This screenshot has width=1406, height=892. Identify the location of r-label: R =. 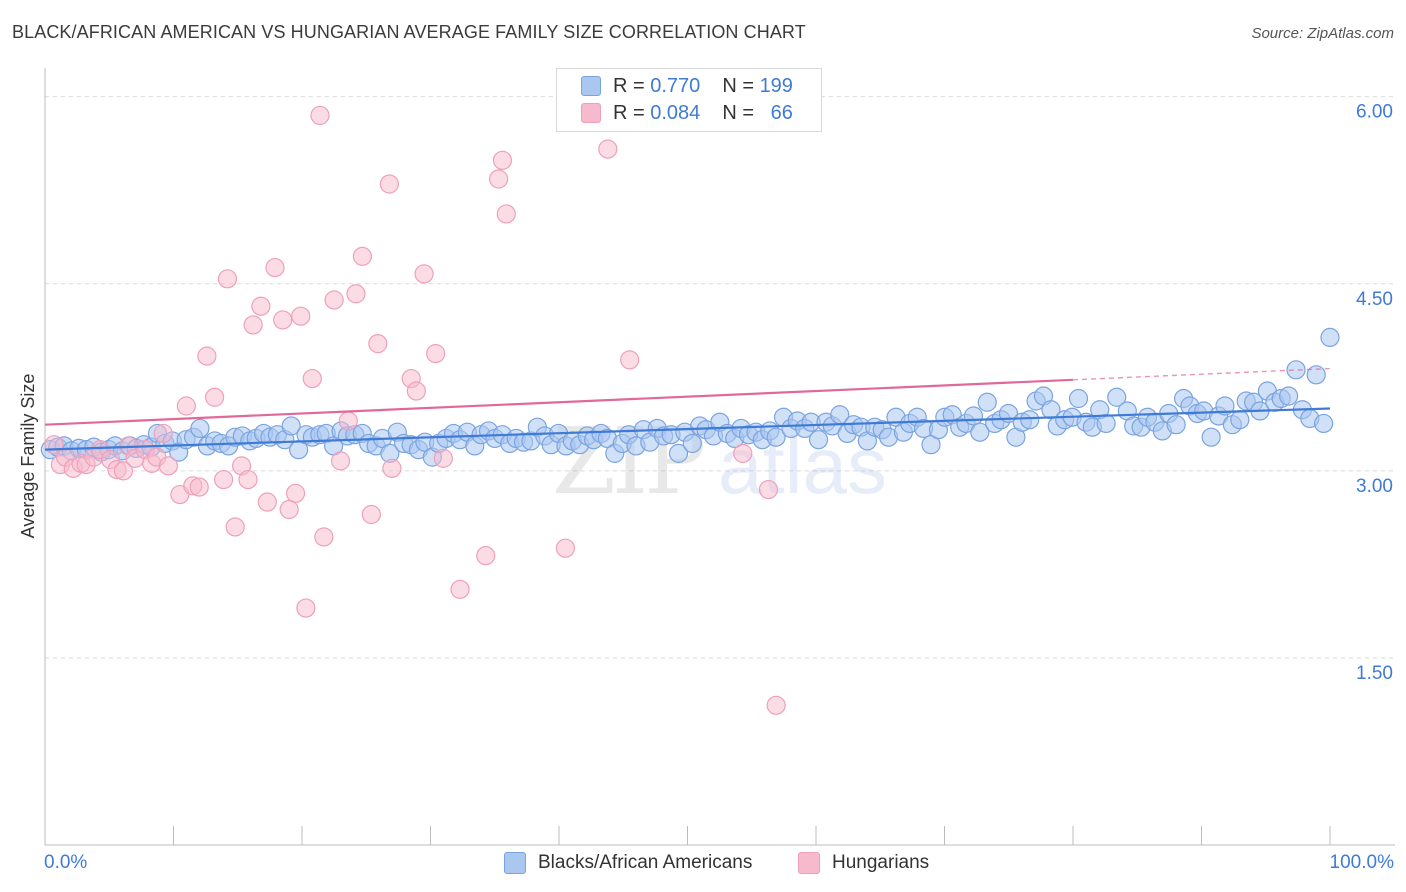
(629, 112).